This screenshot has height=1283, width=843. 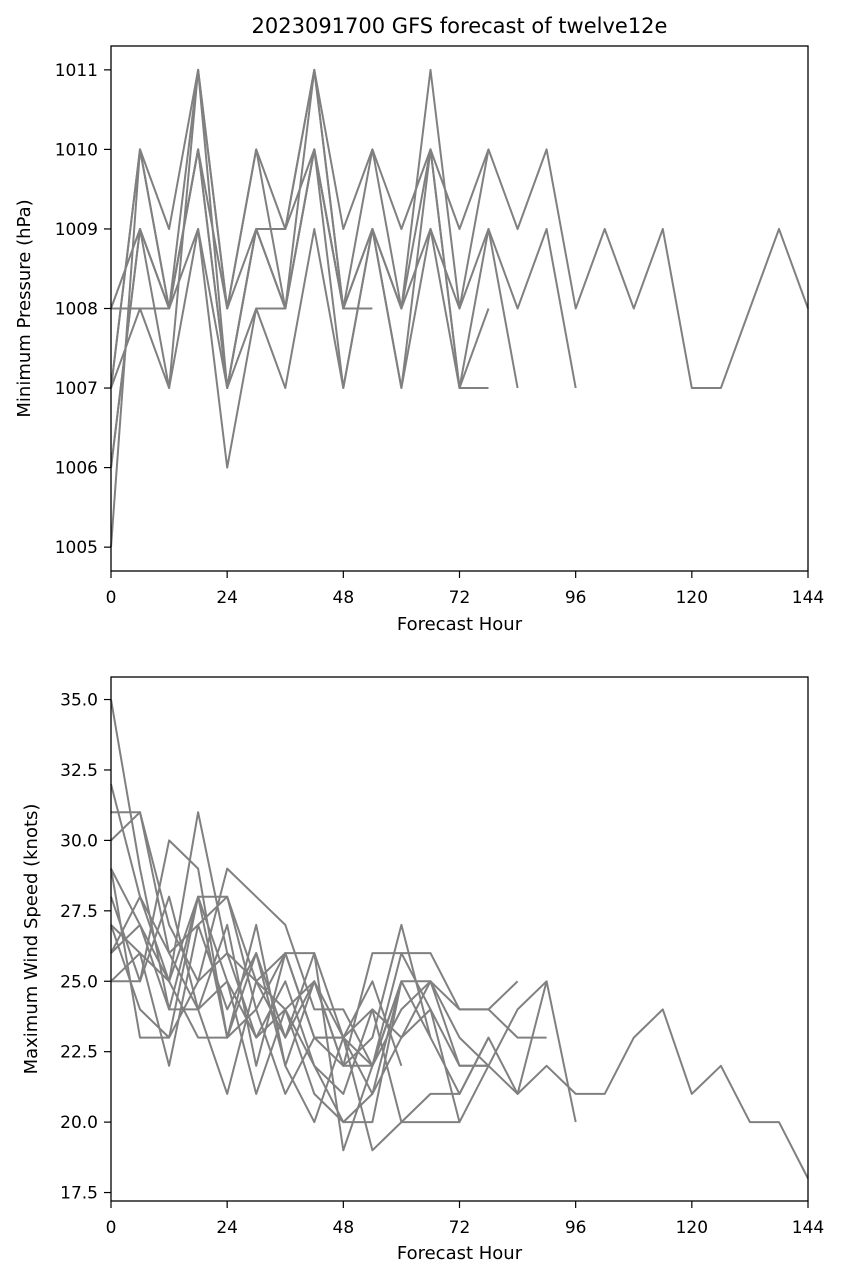 I want to click on pressure-y-tick-label: 1007, so click(x=76, y=389).